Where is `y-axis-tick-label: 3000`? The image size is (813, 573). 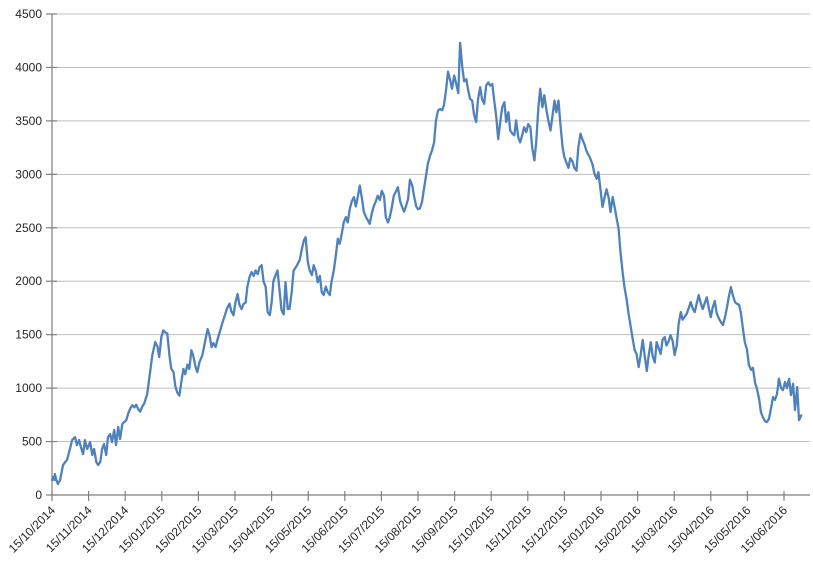 y-axis-tick-label: 3000 is located at coordinates (28, 174).